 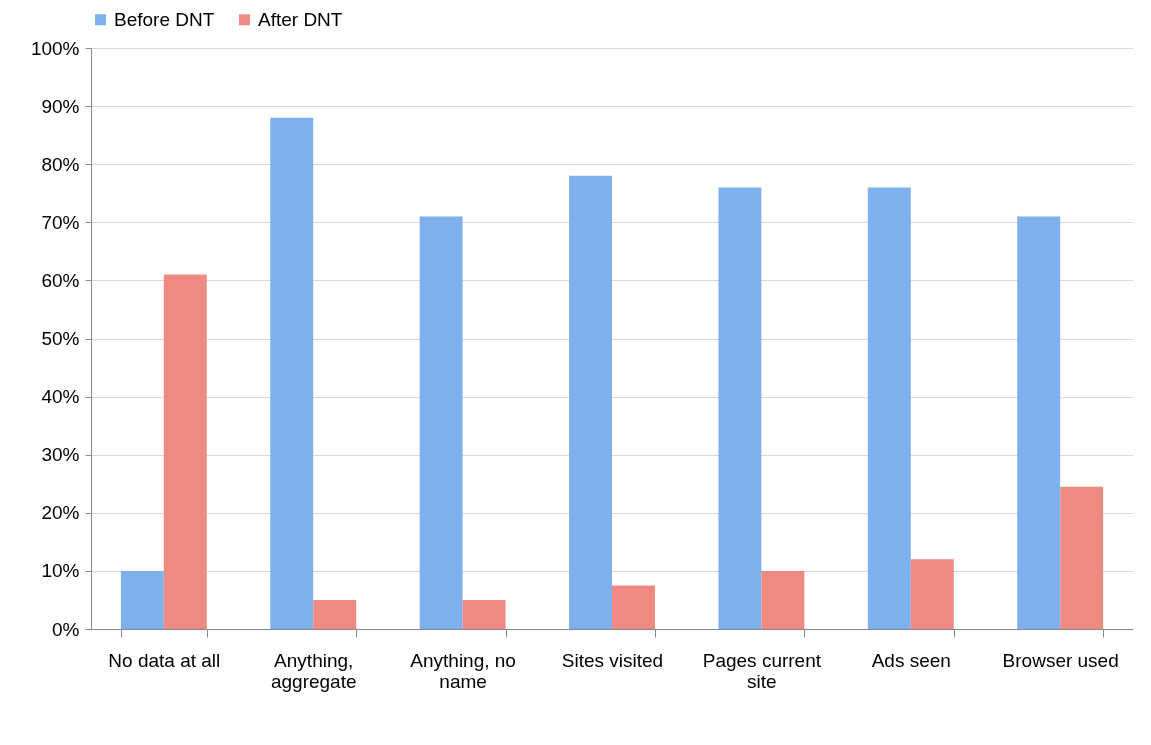 What do you see at coordinates (60, 164) in the screenshot?
I see `y-tick-label: 80%` at bounding box center [60, 164].